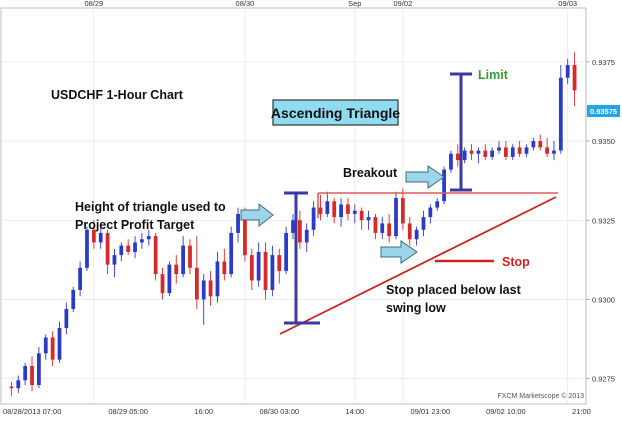  Describe the element at coordinates (567, 4) in the screenshot. I see `top-tick-label: 09/03` at that location.